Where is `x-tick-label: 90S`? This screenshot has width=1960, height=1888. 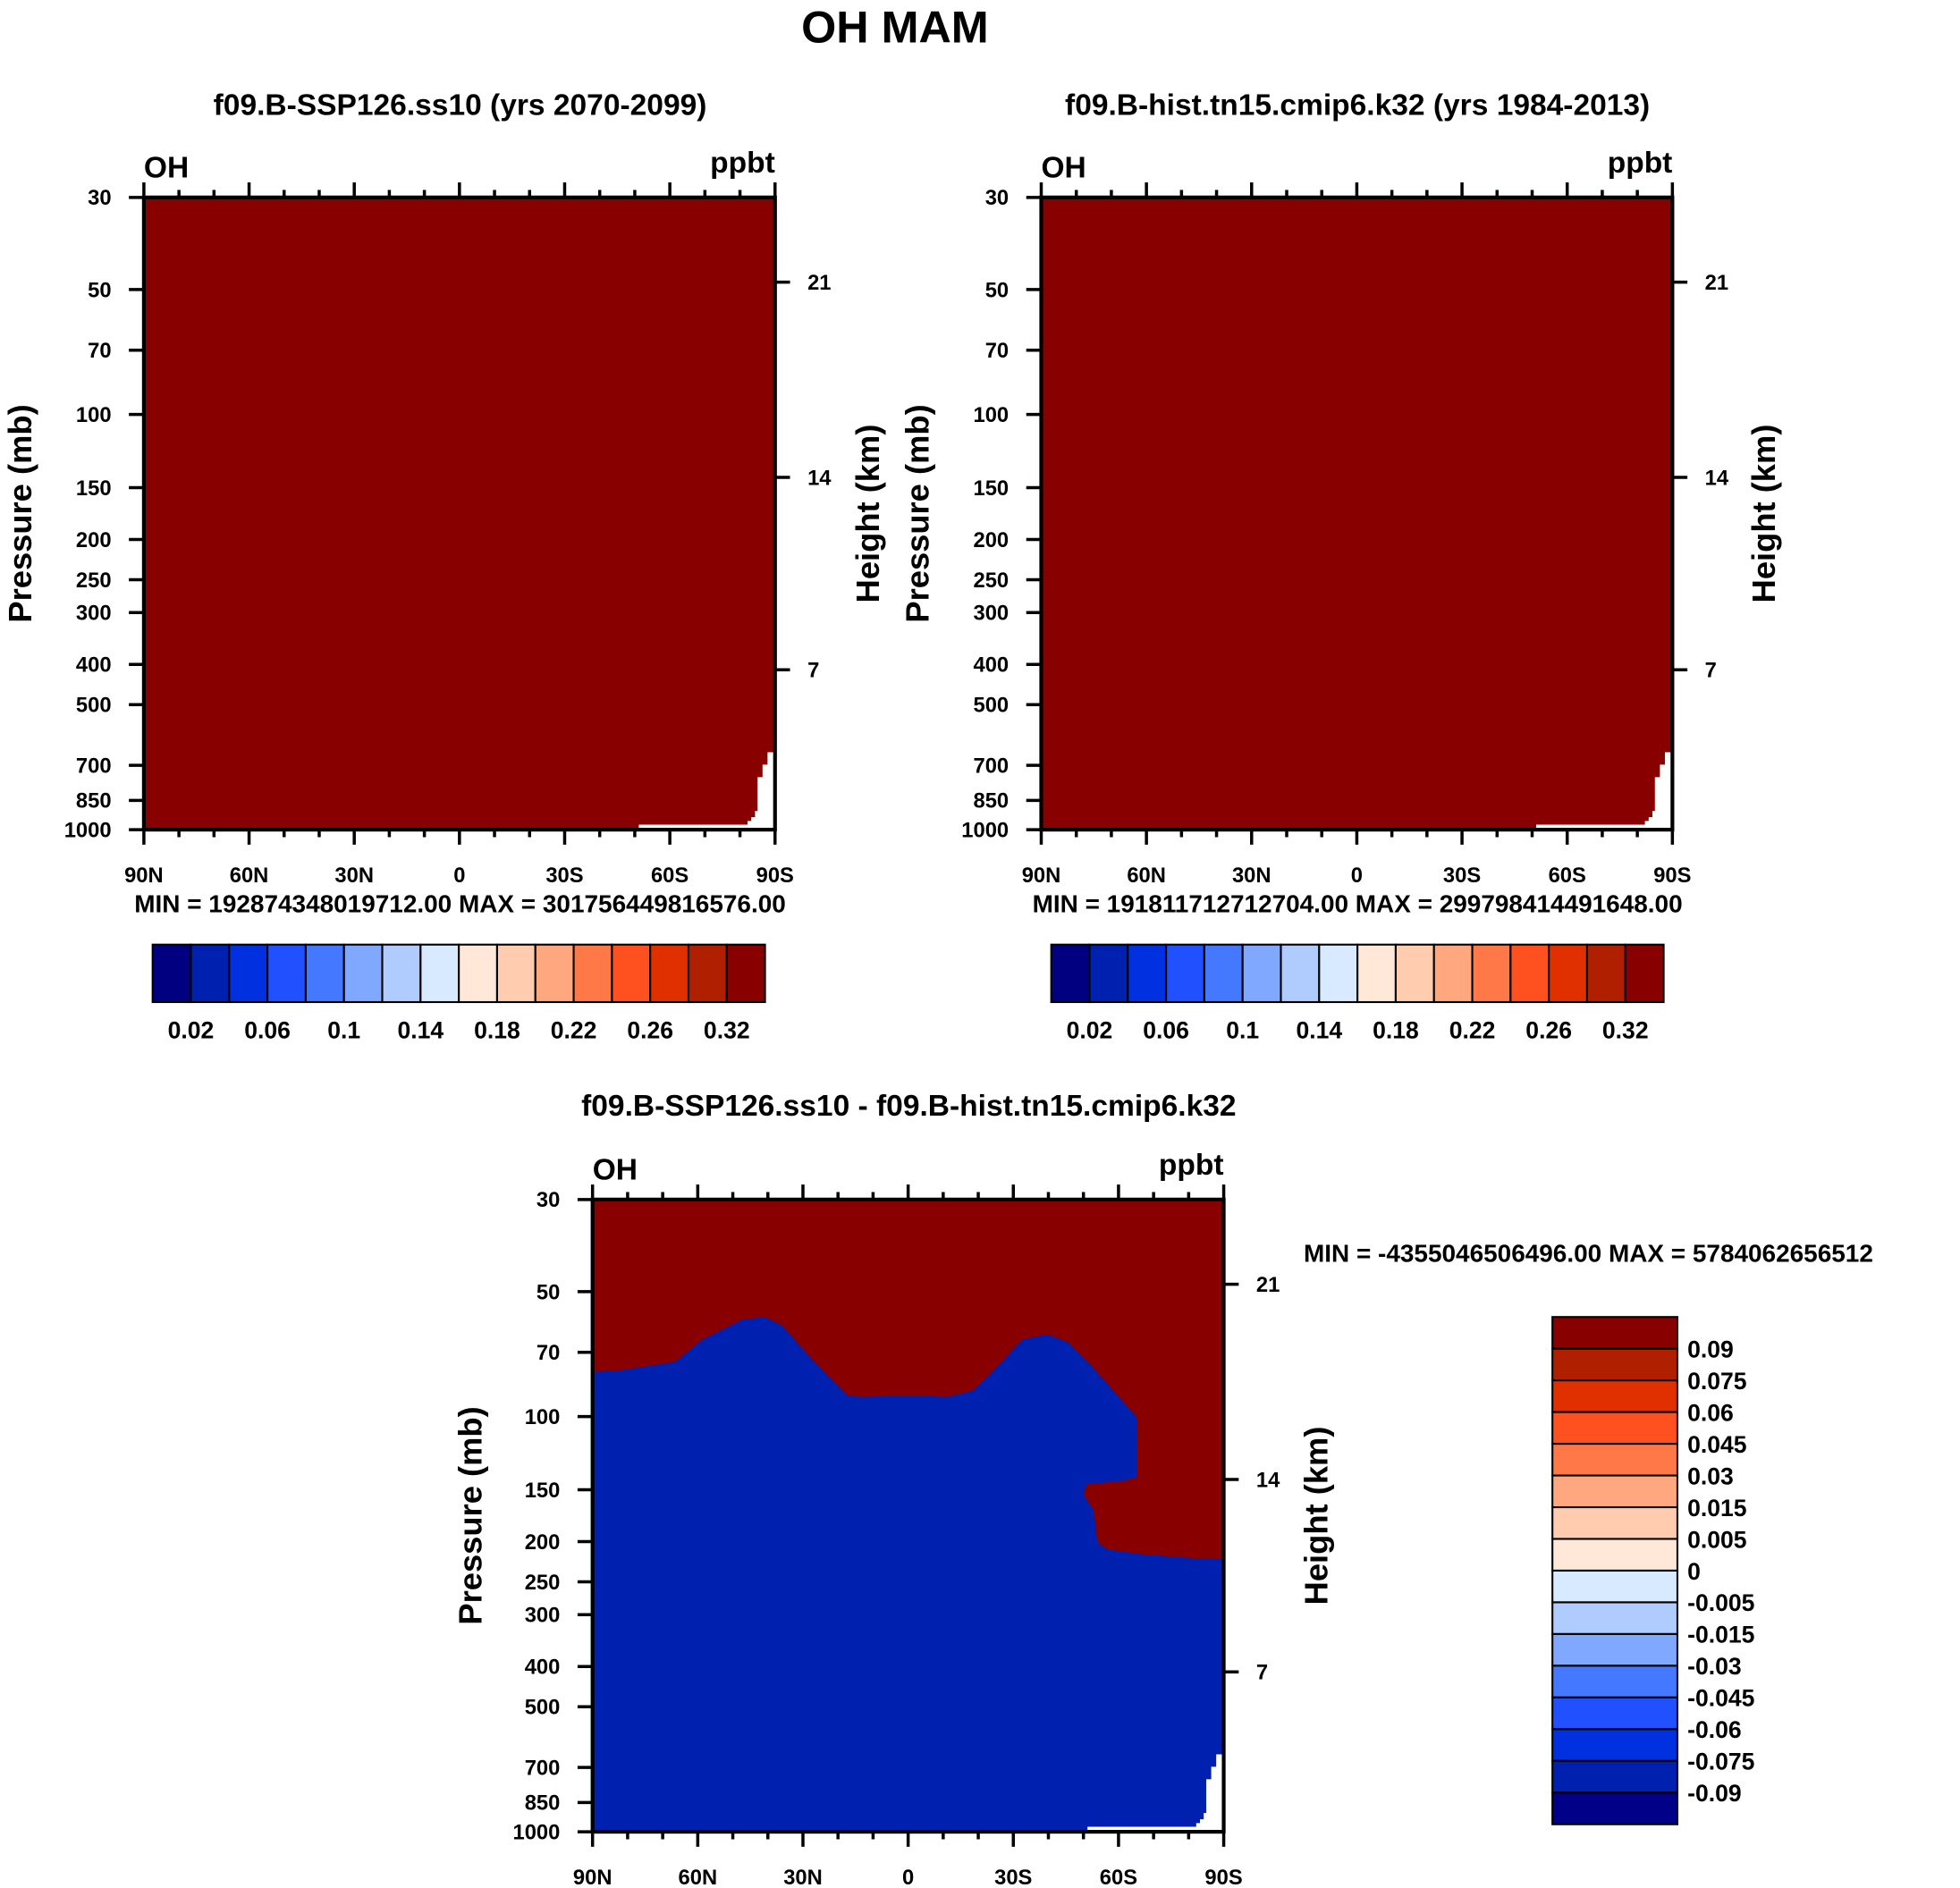
x-tick-label: 90S is located at coordinates (1223, 1877).